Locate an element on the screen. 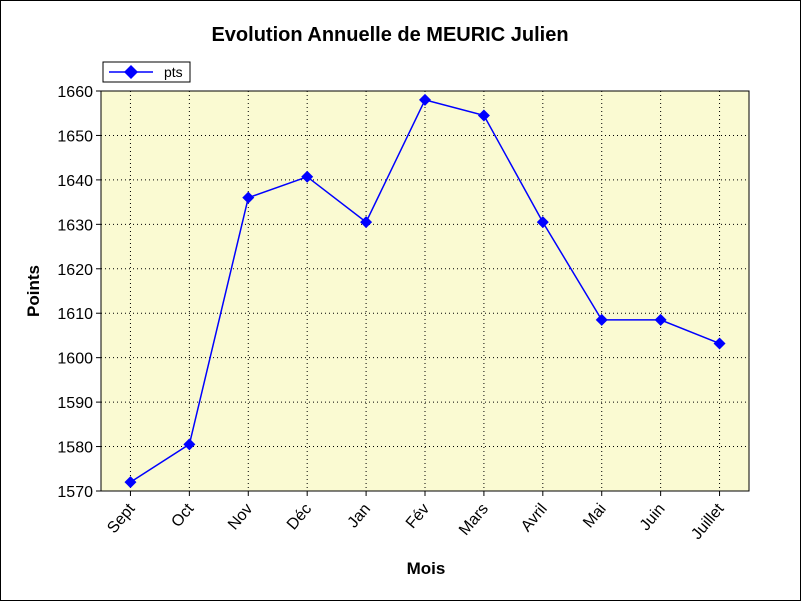 The image size is (801, 602). x-tick-label: Oct is located at coordinates (182, 515).